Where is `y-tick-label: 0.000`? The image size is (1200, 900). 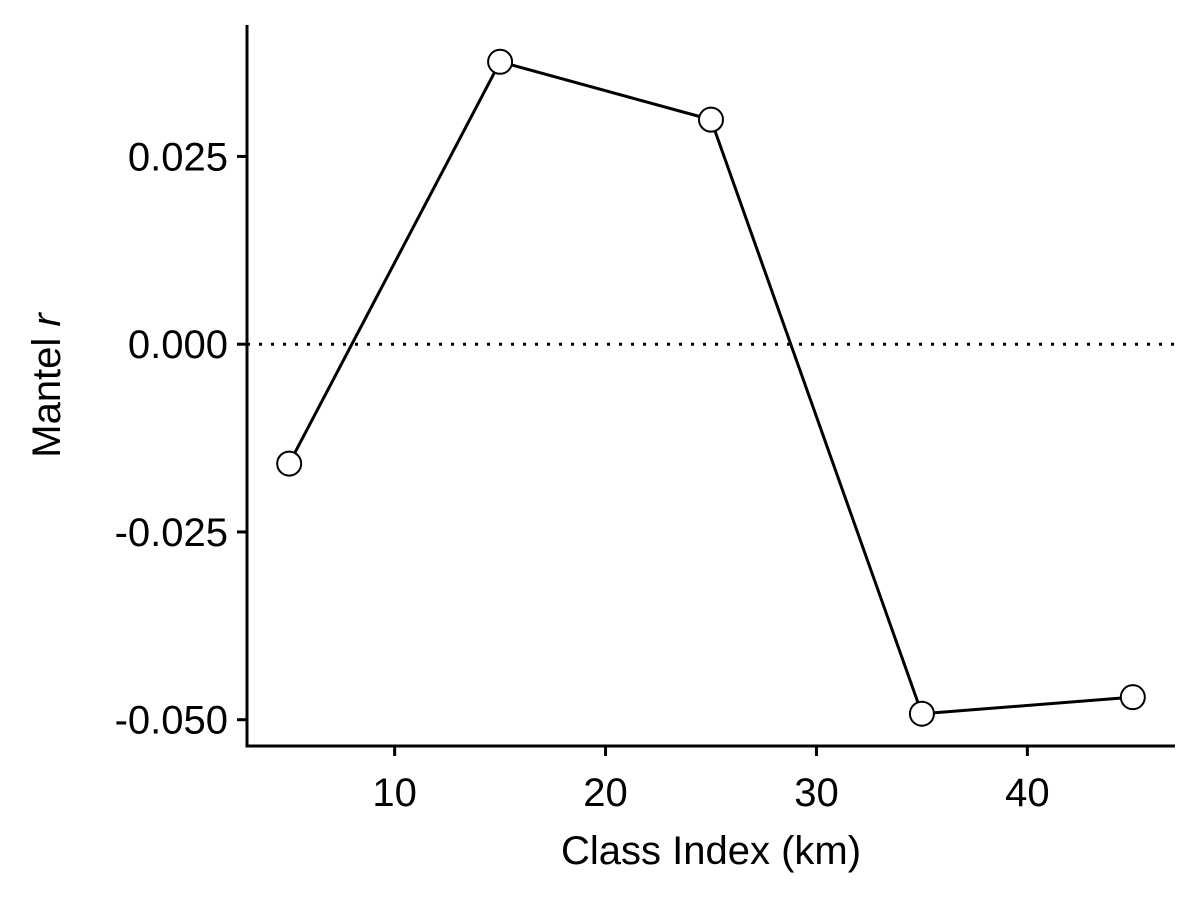
y-tick-label: 0.000 is located at coordinates (178, 345).